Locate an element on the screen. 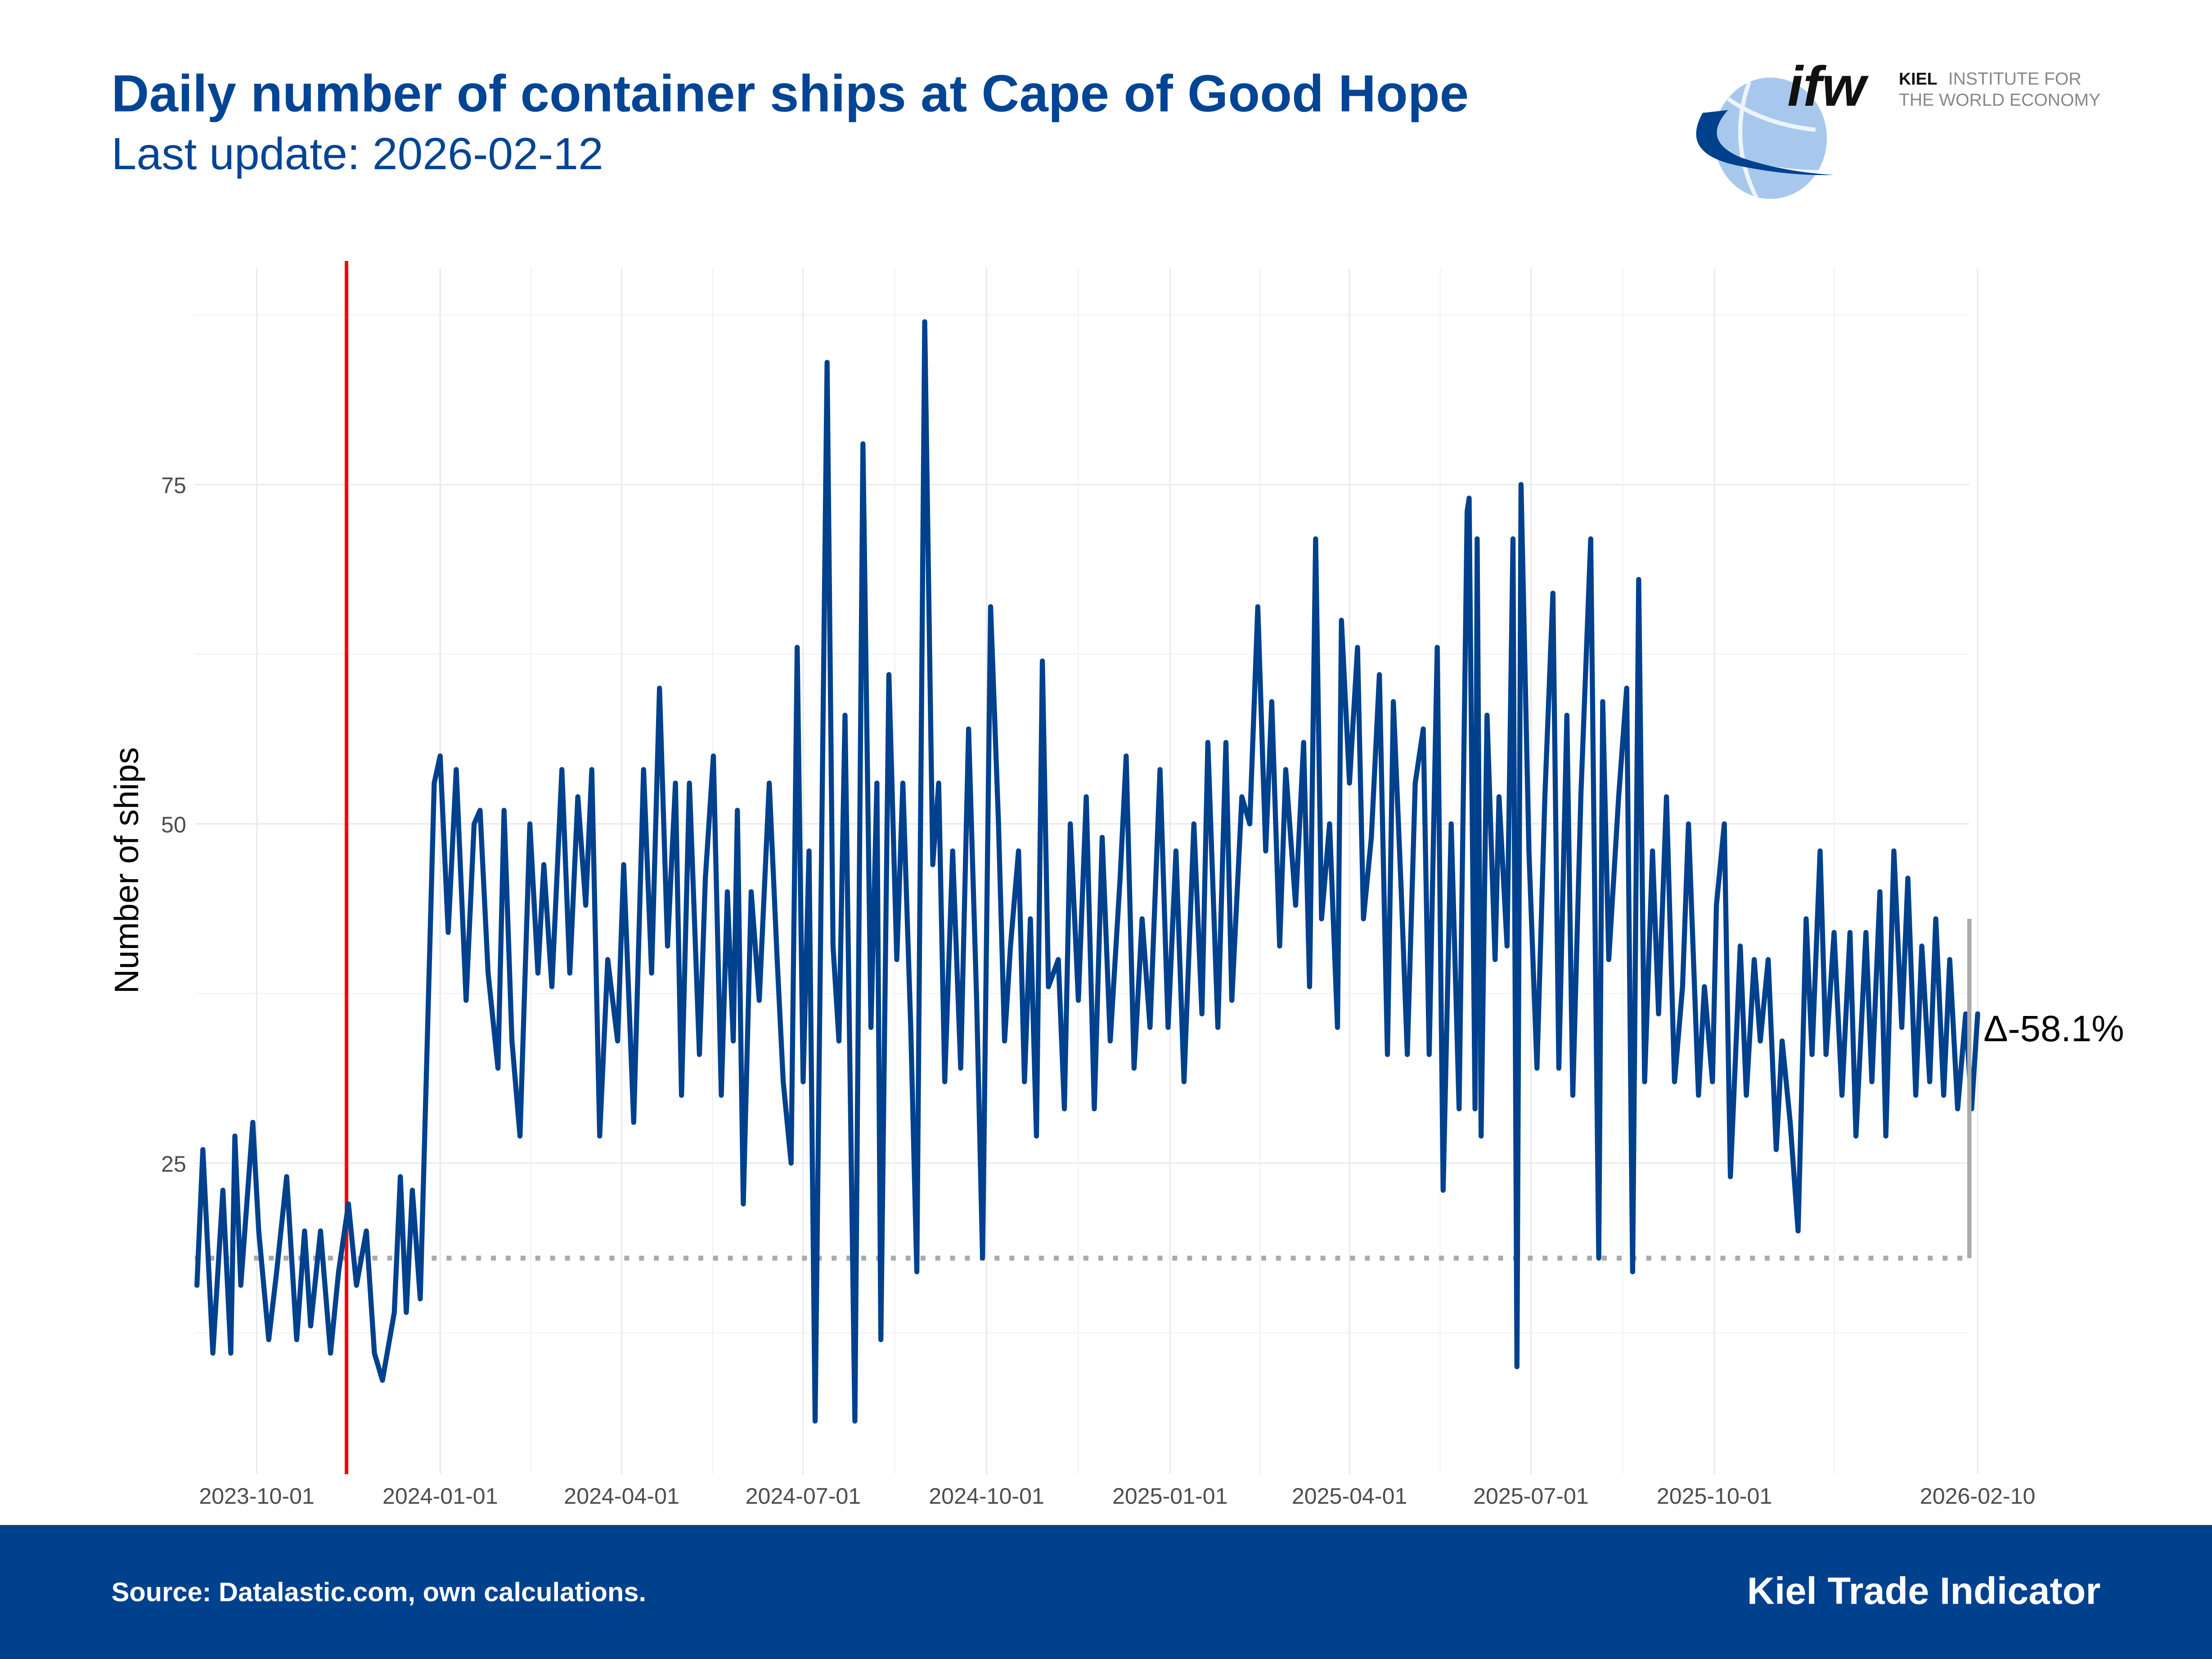 Image resolution: width=2212 pixels, height=1659 pixels. y-tick-label: 50 is located at coordinates (173, 824).